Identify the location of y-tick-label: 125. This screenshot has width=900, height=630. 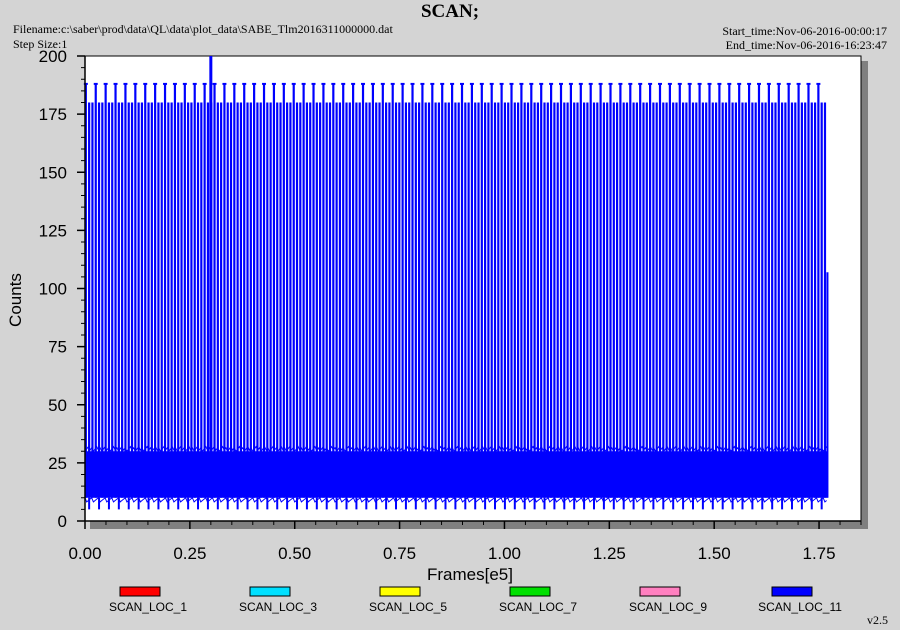
(53, 230).